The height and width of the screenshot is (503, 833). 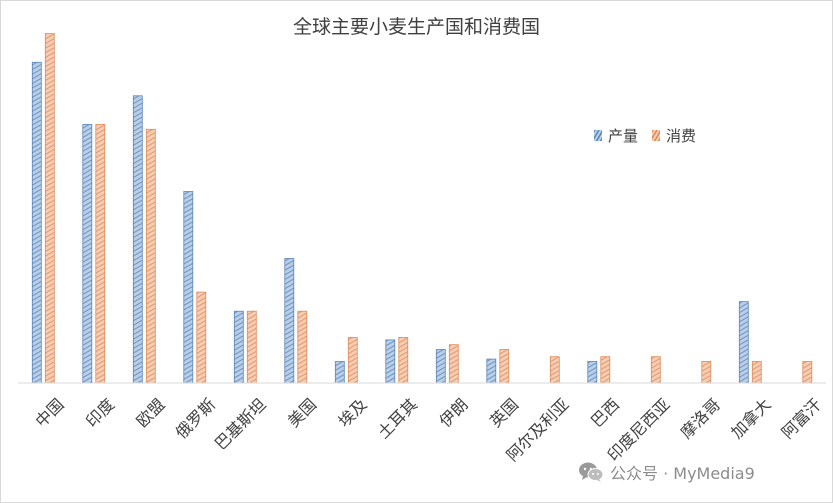 I want to click on chart-title: 全球主要小麦生产国和消费国, so click(x=416, y=27).